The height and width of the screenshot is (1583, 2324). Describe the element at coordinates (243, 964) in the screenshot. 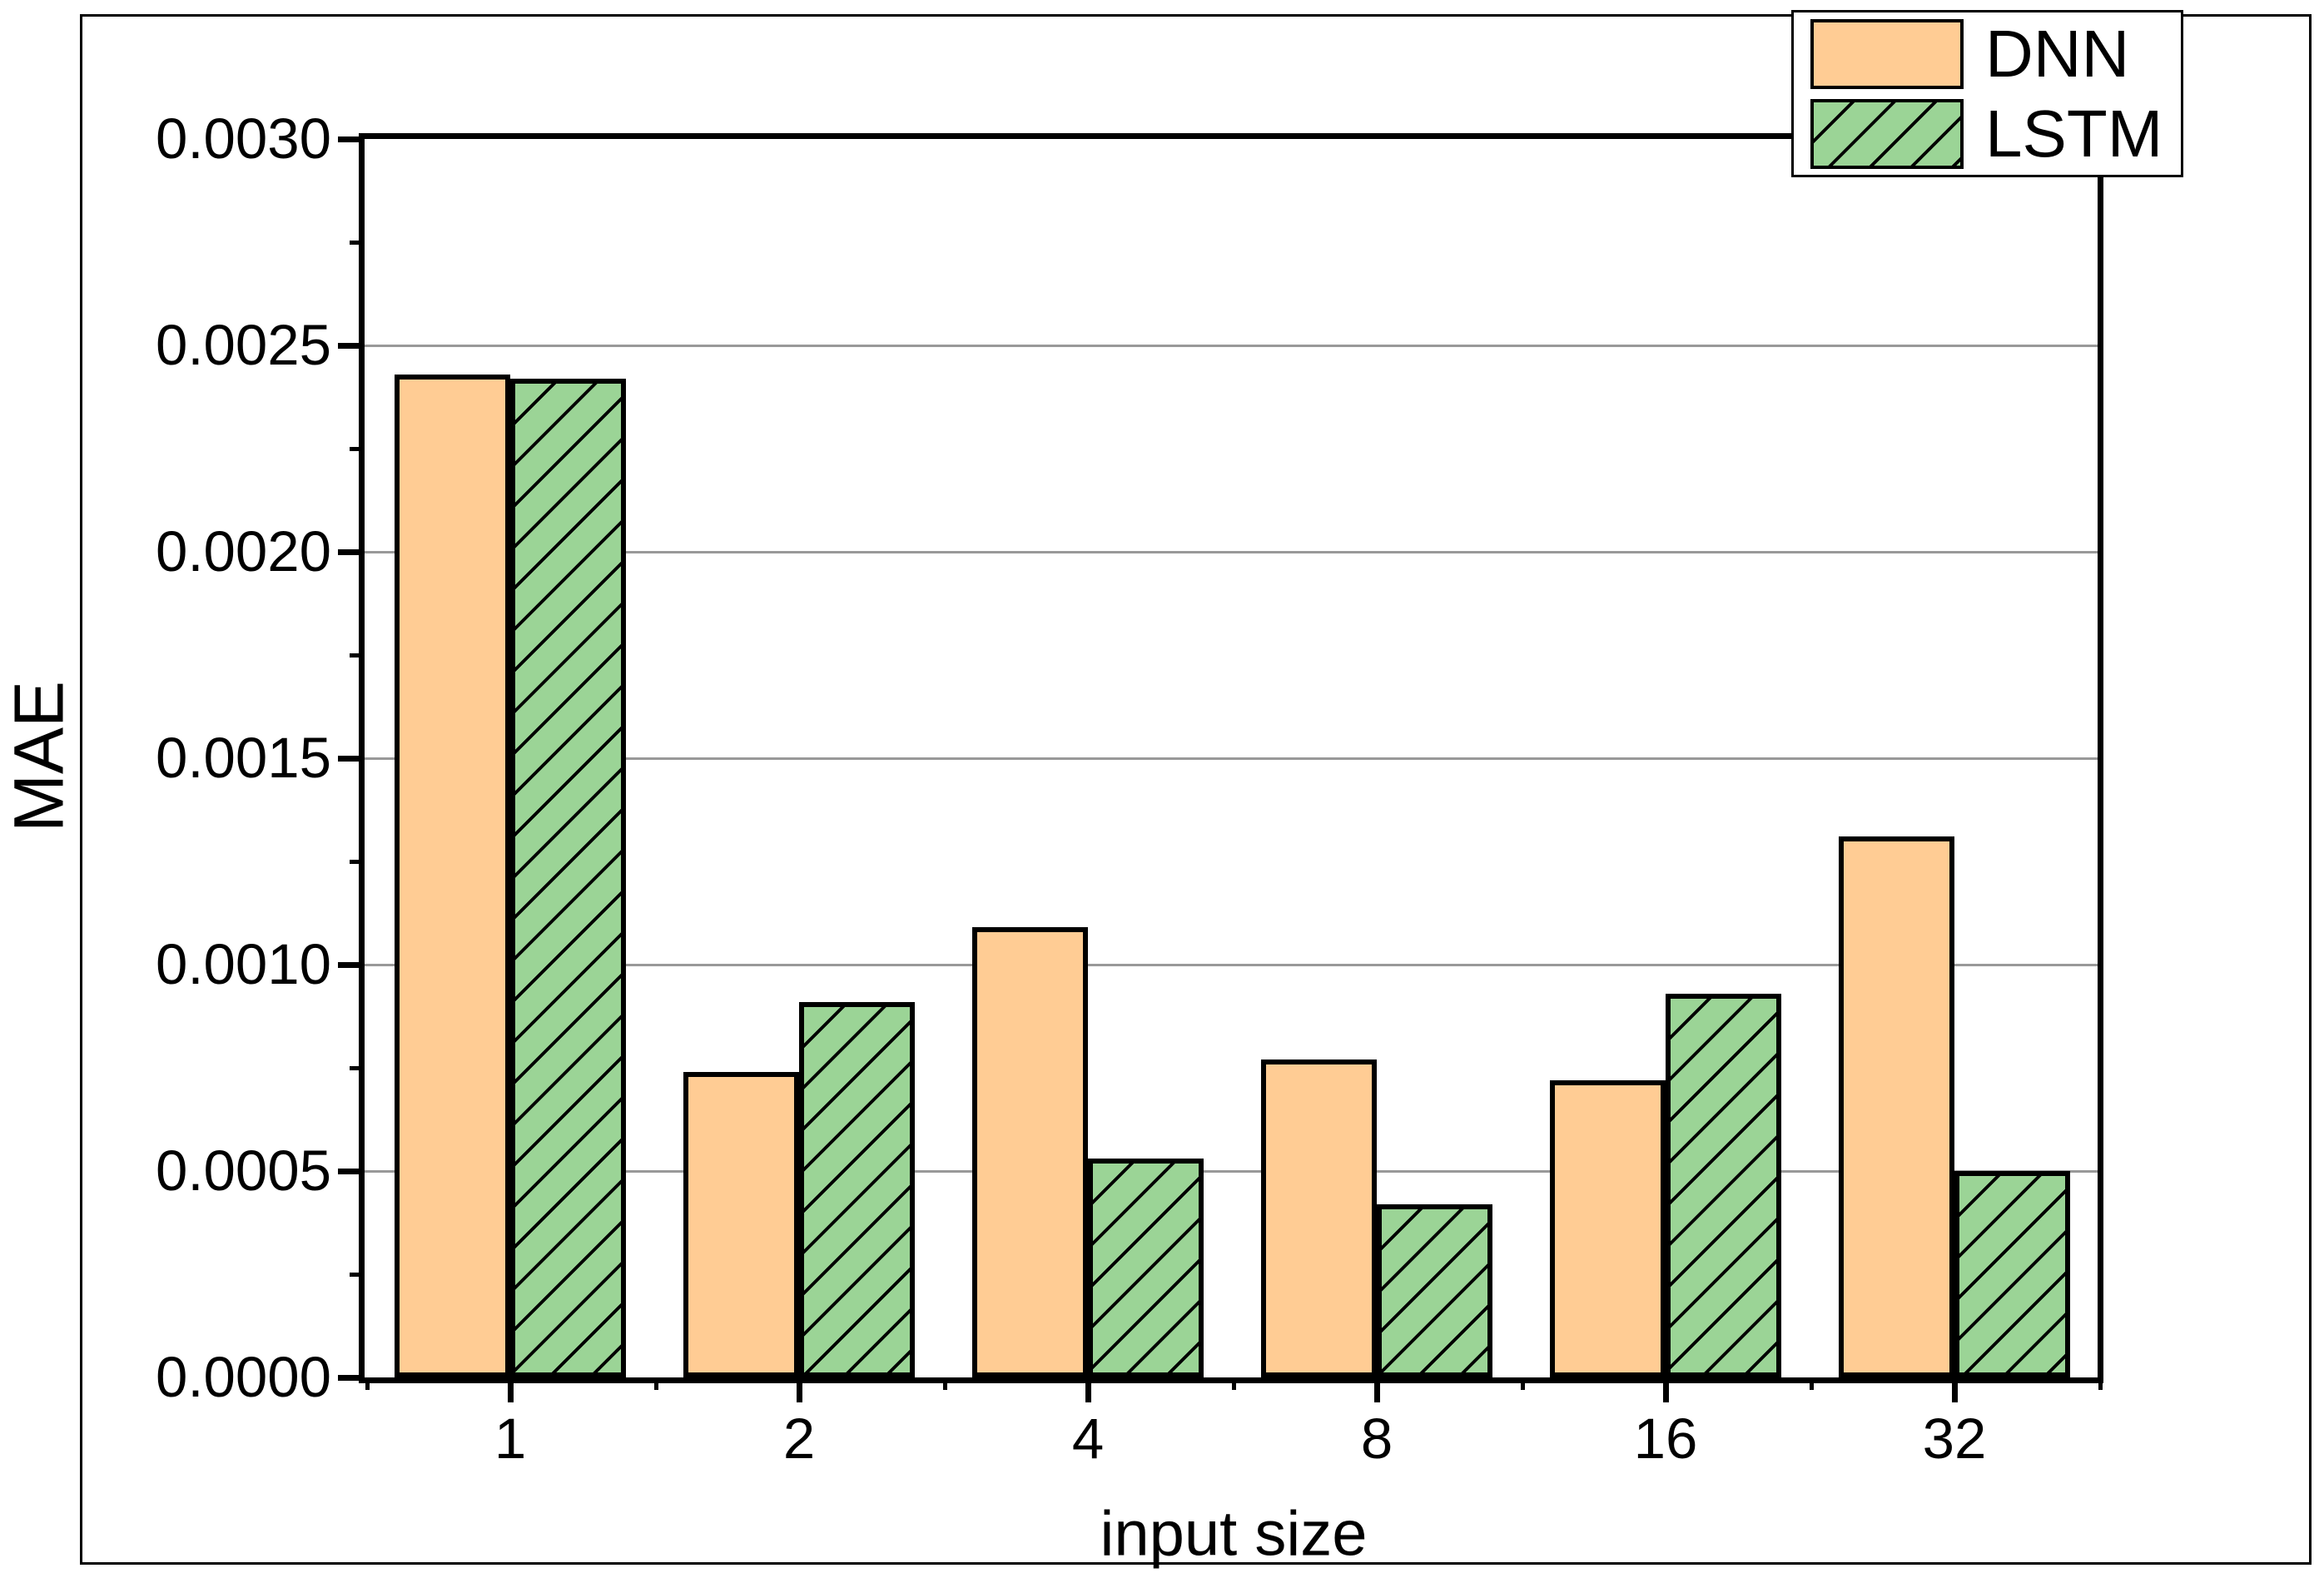

I see `y-tick-label: 0.0010` at that location.